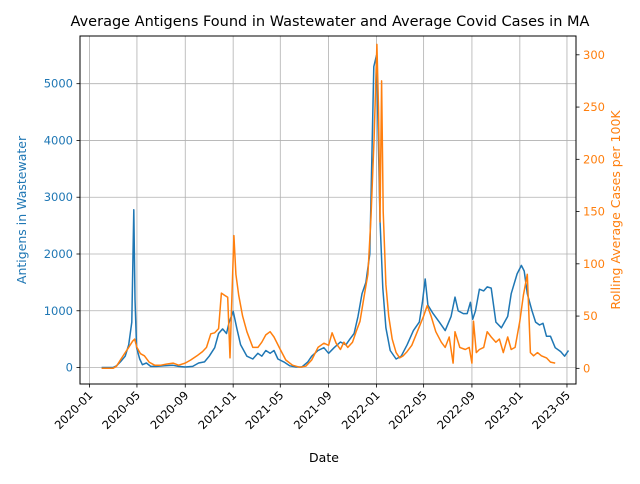 Image resolution: width=640 pixels, height=484 pixels. I want to click on y-left-tick-label: 3000, so click(58, 197).